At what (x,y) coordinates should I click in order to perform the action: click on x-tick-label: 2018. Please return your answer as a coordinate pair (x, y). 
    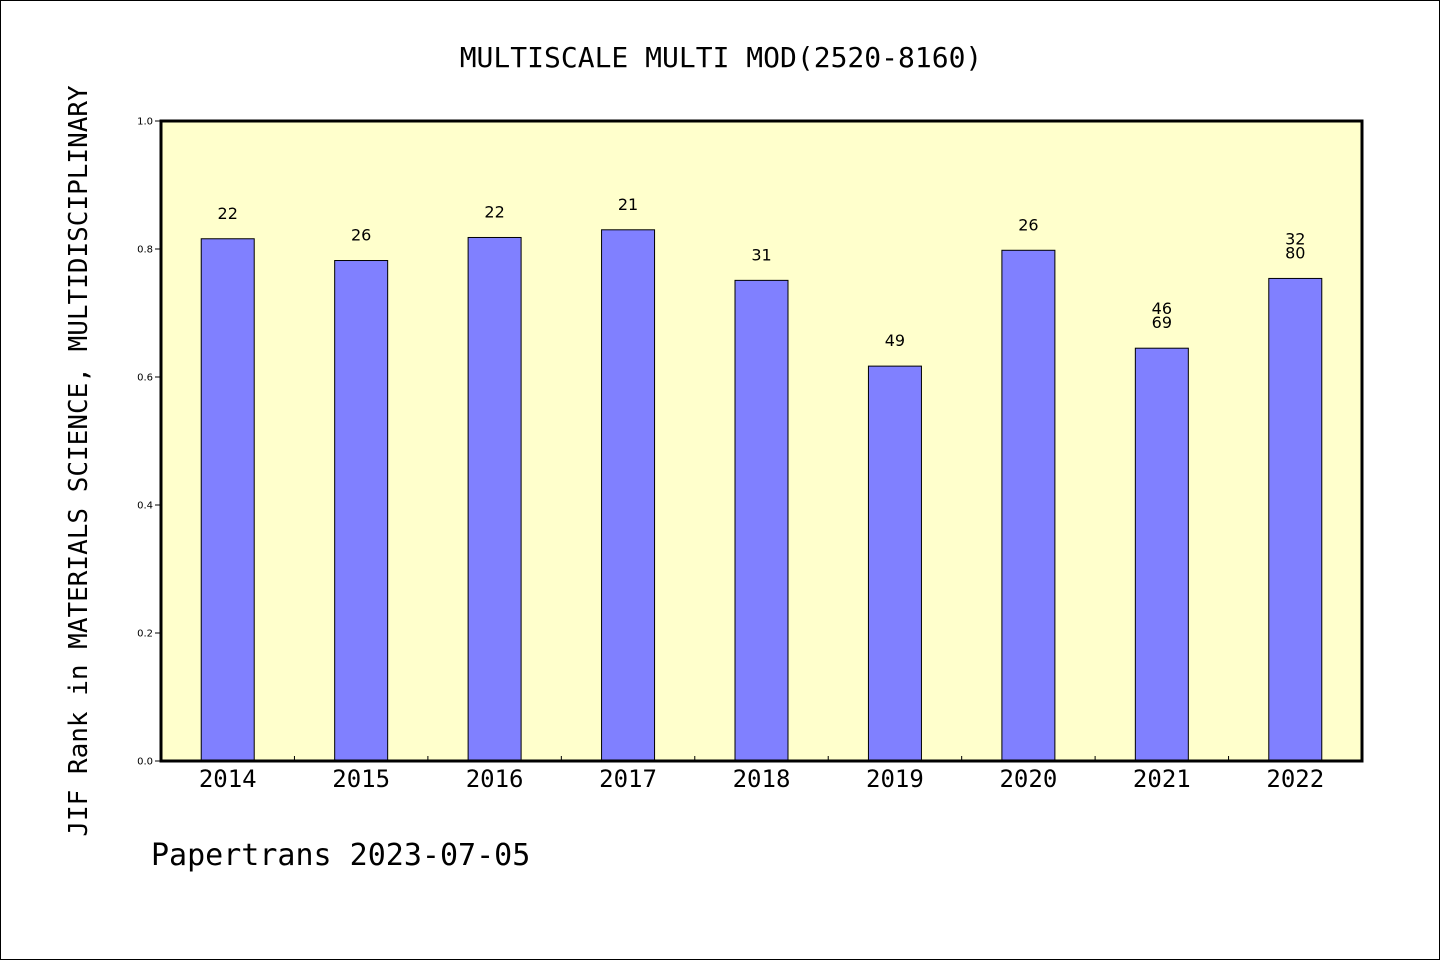
    Looking at the image, I should click on (762, 779).